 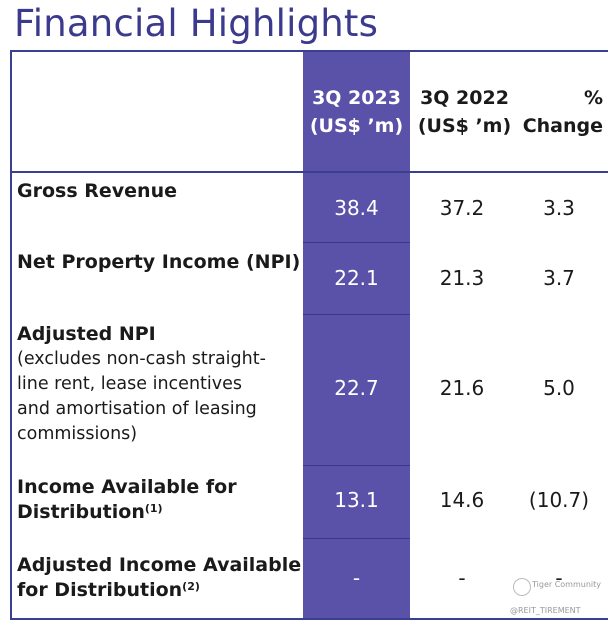 What do you see at coordinates (559, 208) in the screenshot?
I see `cell-change: 3.3` at bounding box center [559, 208].